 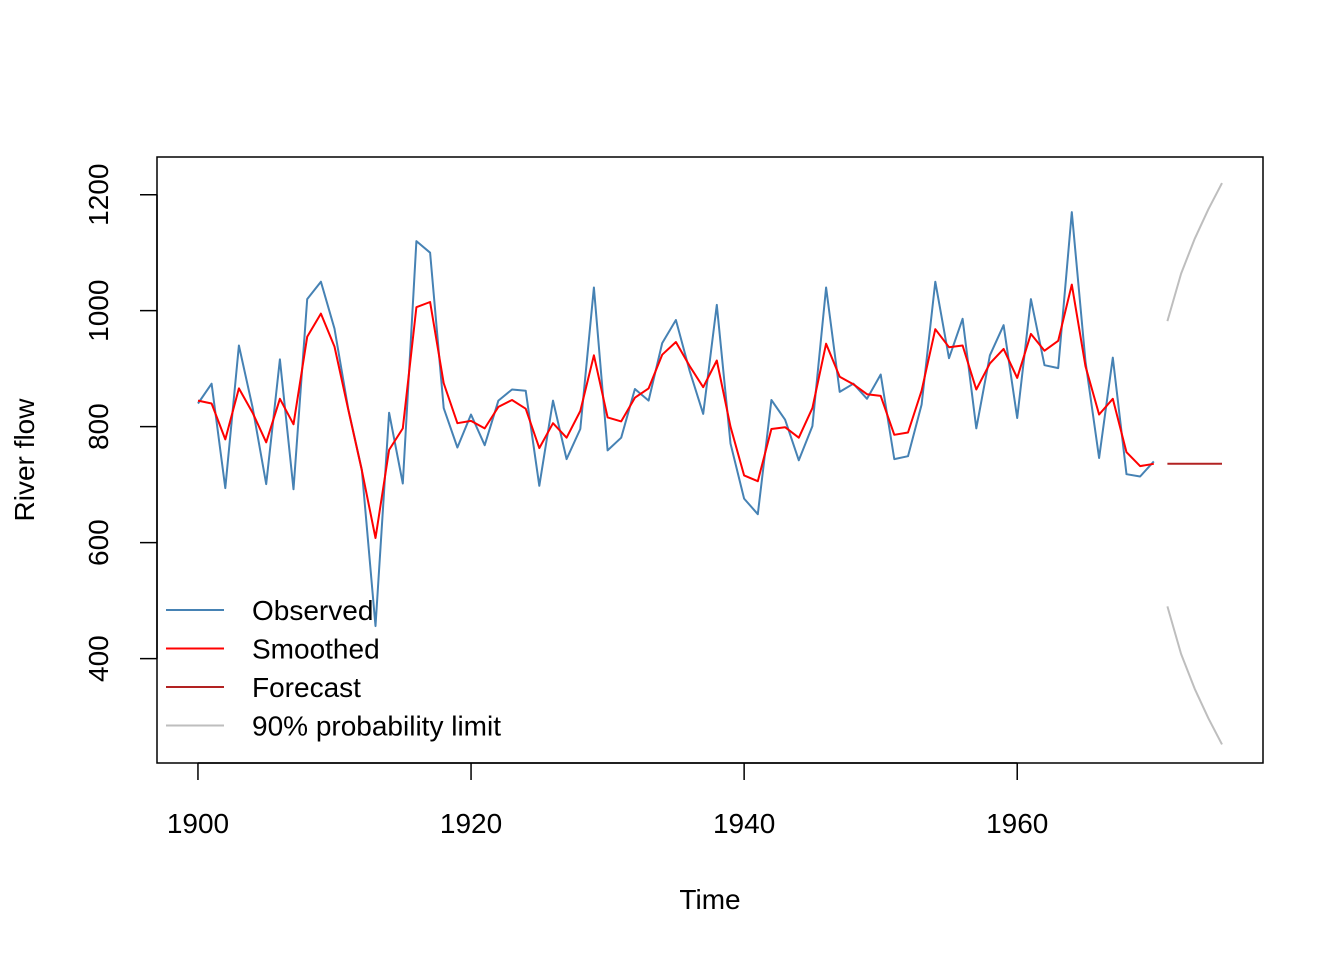 I want to click on series-line-90-probability-limit-lower, so click(x=1194, y=675).